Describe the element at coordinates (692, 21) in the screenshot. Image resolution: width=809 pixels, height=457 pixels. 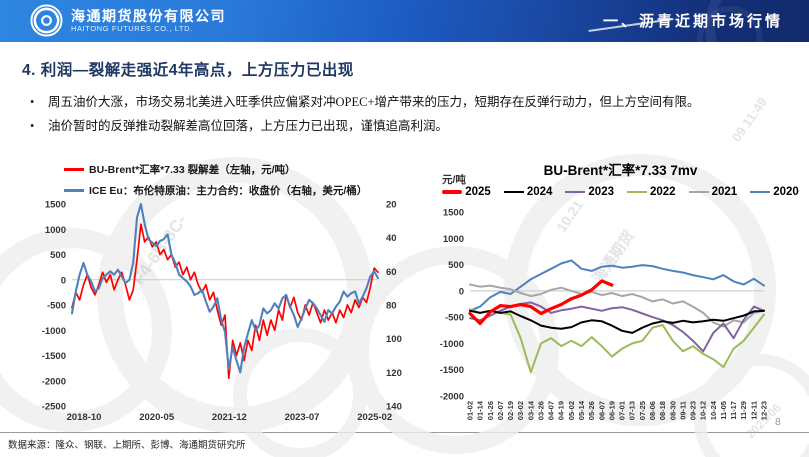
I see `section-title: 一、沥青近期市场行情` at that location.